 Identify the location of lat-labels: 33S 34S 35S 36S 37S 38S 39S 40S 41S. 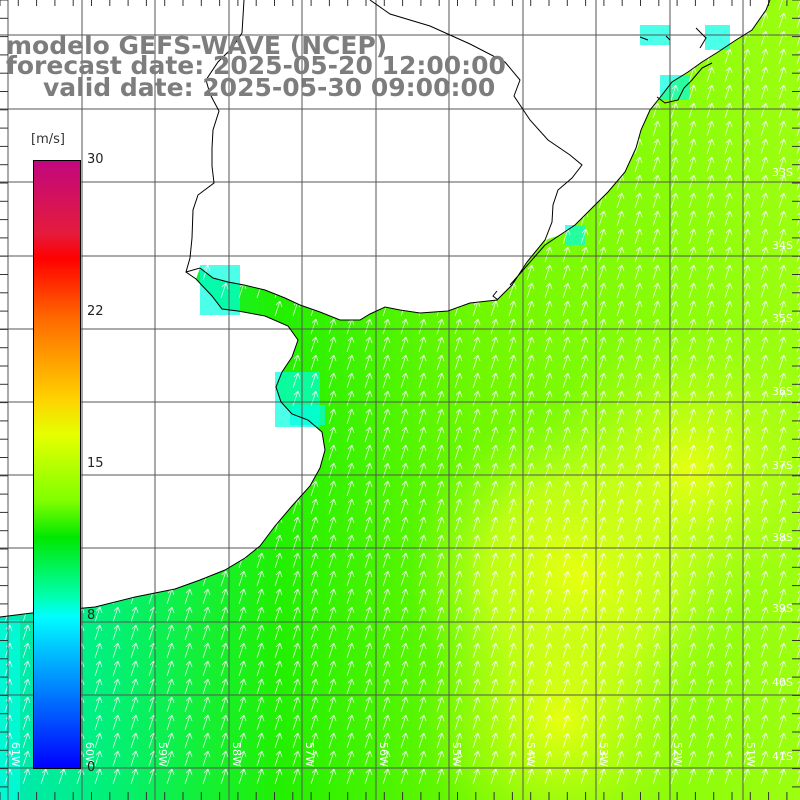
(782, 464).